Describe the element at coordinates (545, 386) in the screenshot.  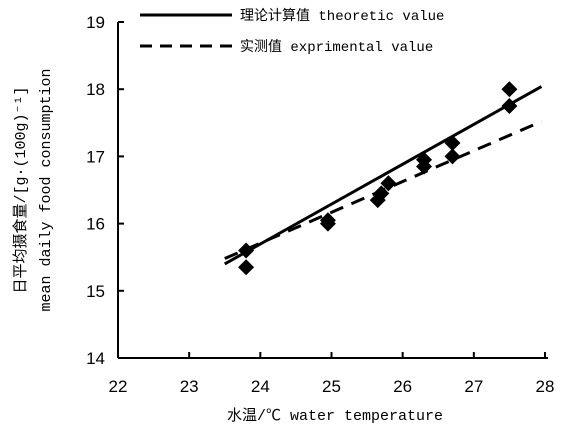
I see `x-tick-label: 28` at that location.